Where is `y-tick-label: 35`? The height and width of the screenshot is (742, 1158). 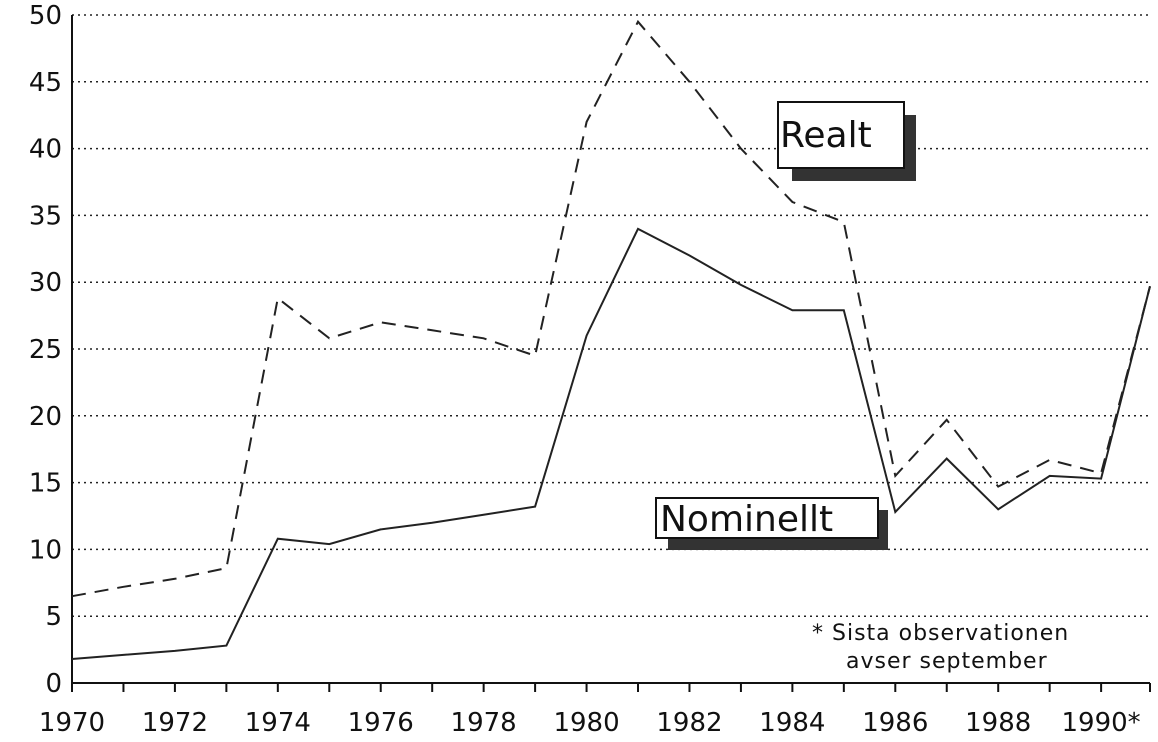
y-tick-label: 35 is located at coordinates (45, 216).